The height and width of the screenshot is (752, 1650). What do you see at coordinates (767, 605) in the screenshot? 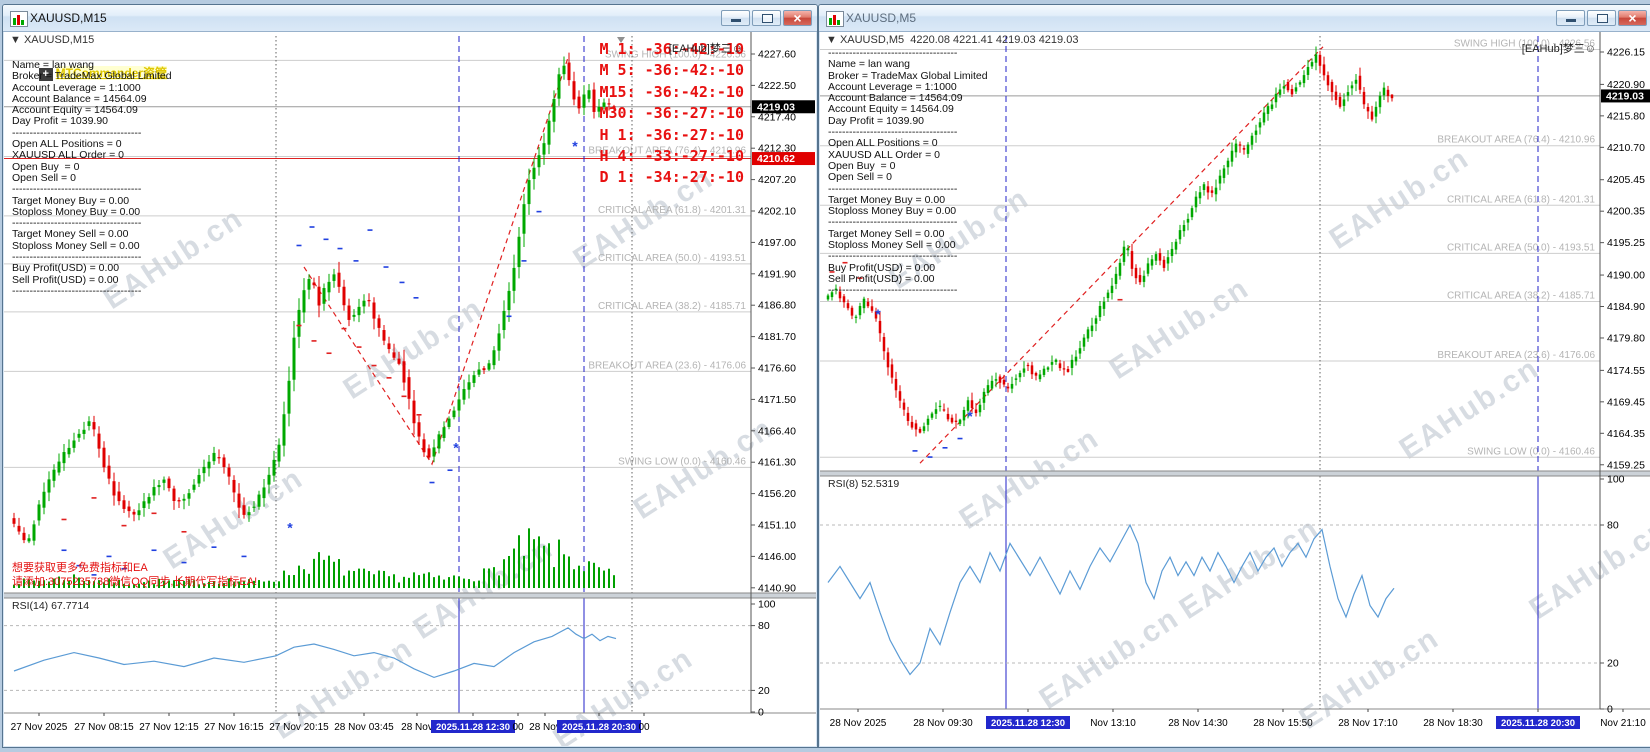
I see `rsi-tick-label: 100` at bounding box center [767, 605].